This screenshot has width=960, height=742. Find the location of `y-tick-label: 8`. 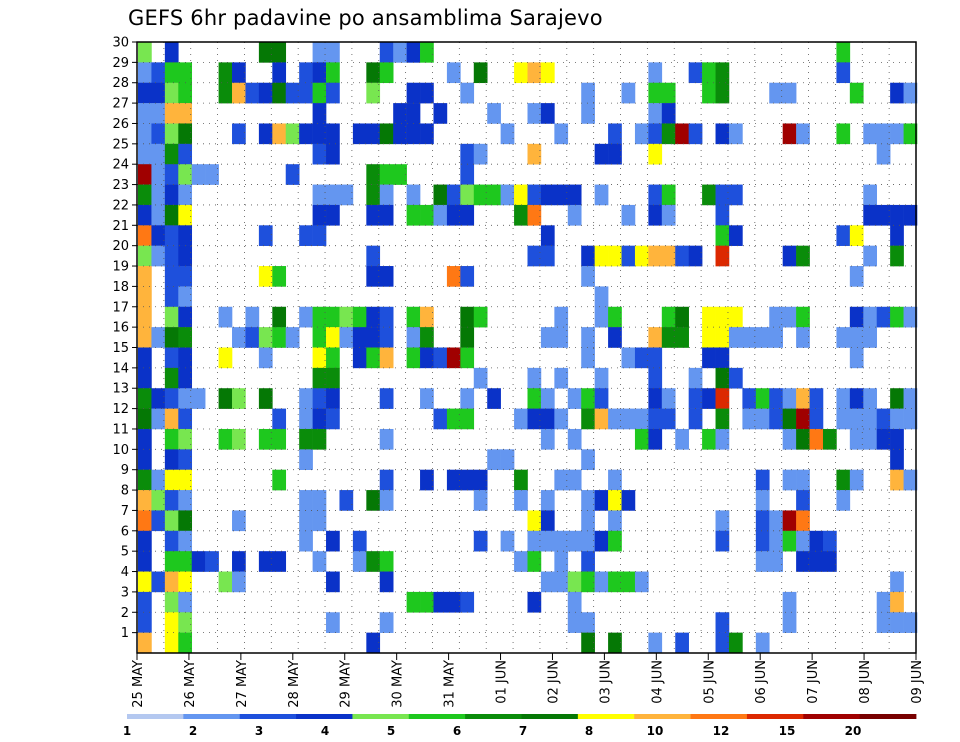

y-tick-label: 8 is located at coordinates (125, 491).